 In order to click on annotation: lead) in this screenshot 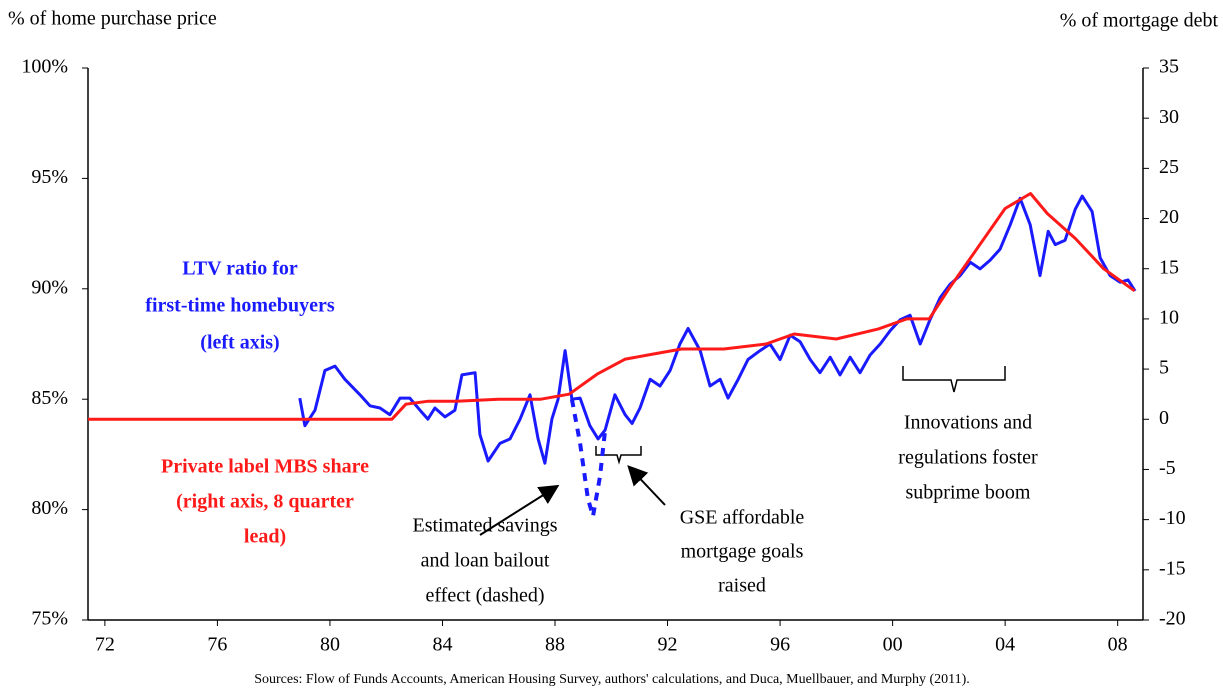, I will do `click(265, 537)`.